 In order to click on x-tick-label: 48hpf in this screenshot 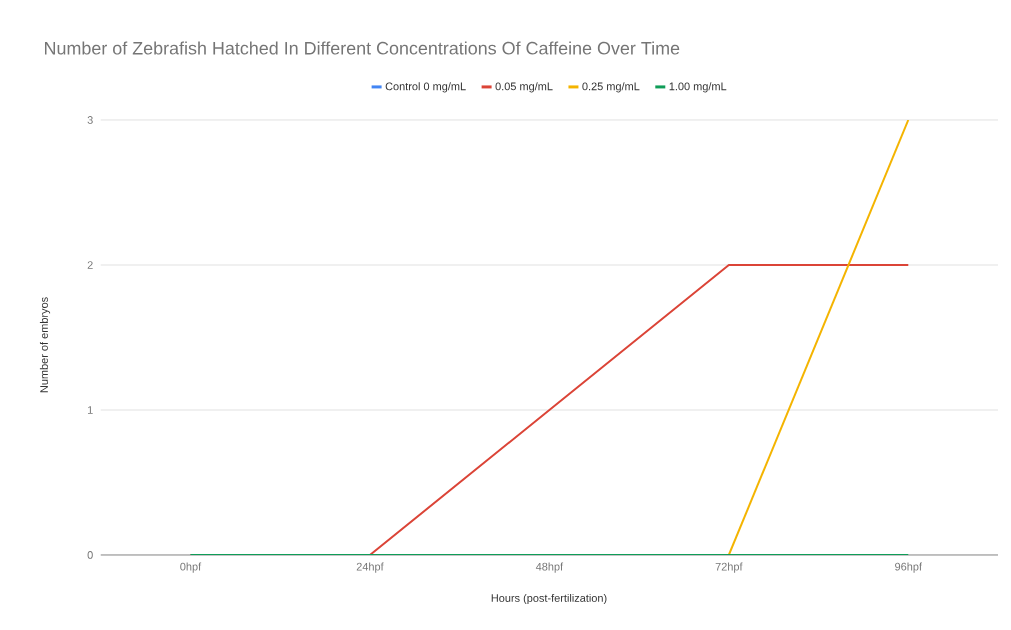, I will do `click(549, 567)`.